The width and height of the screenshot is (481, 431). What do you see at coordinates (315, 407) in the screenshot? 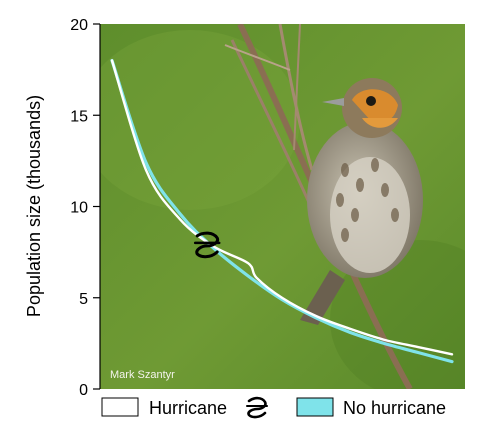
I see `legend-swatch-no-hurricane` at bounding box center [315, 407].